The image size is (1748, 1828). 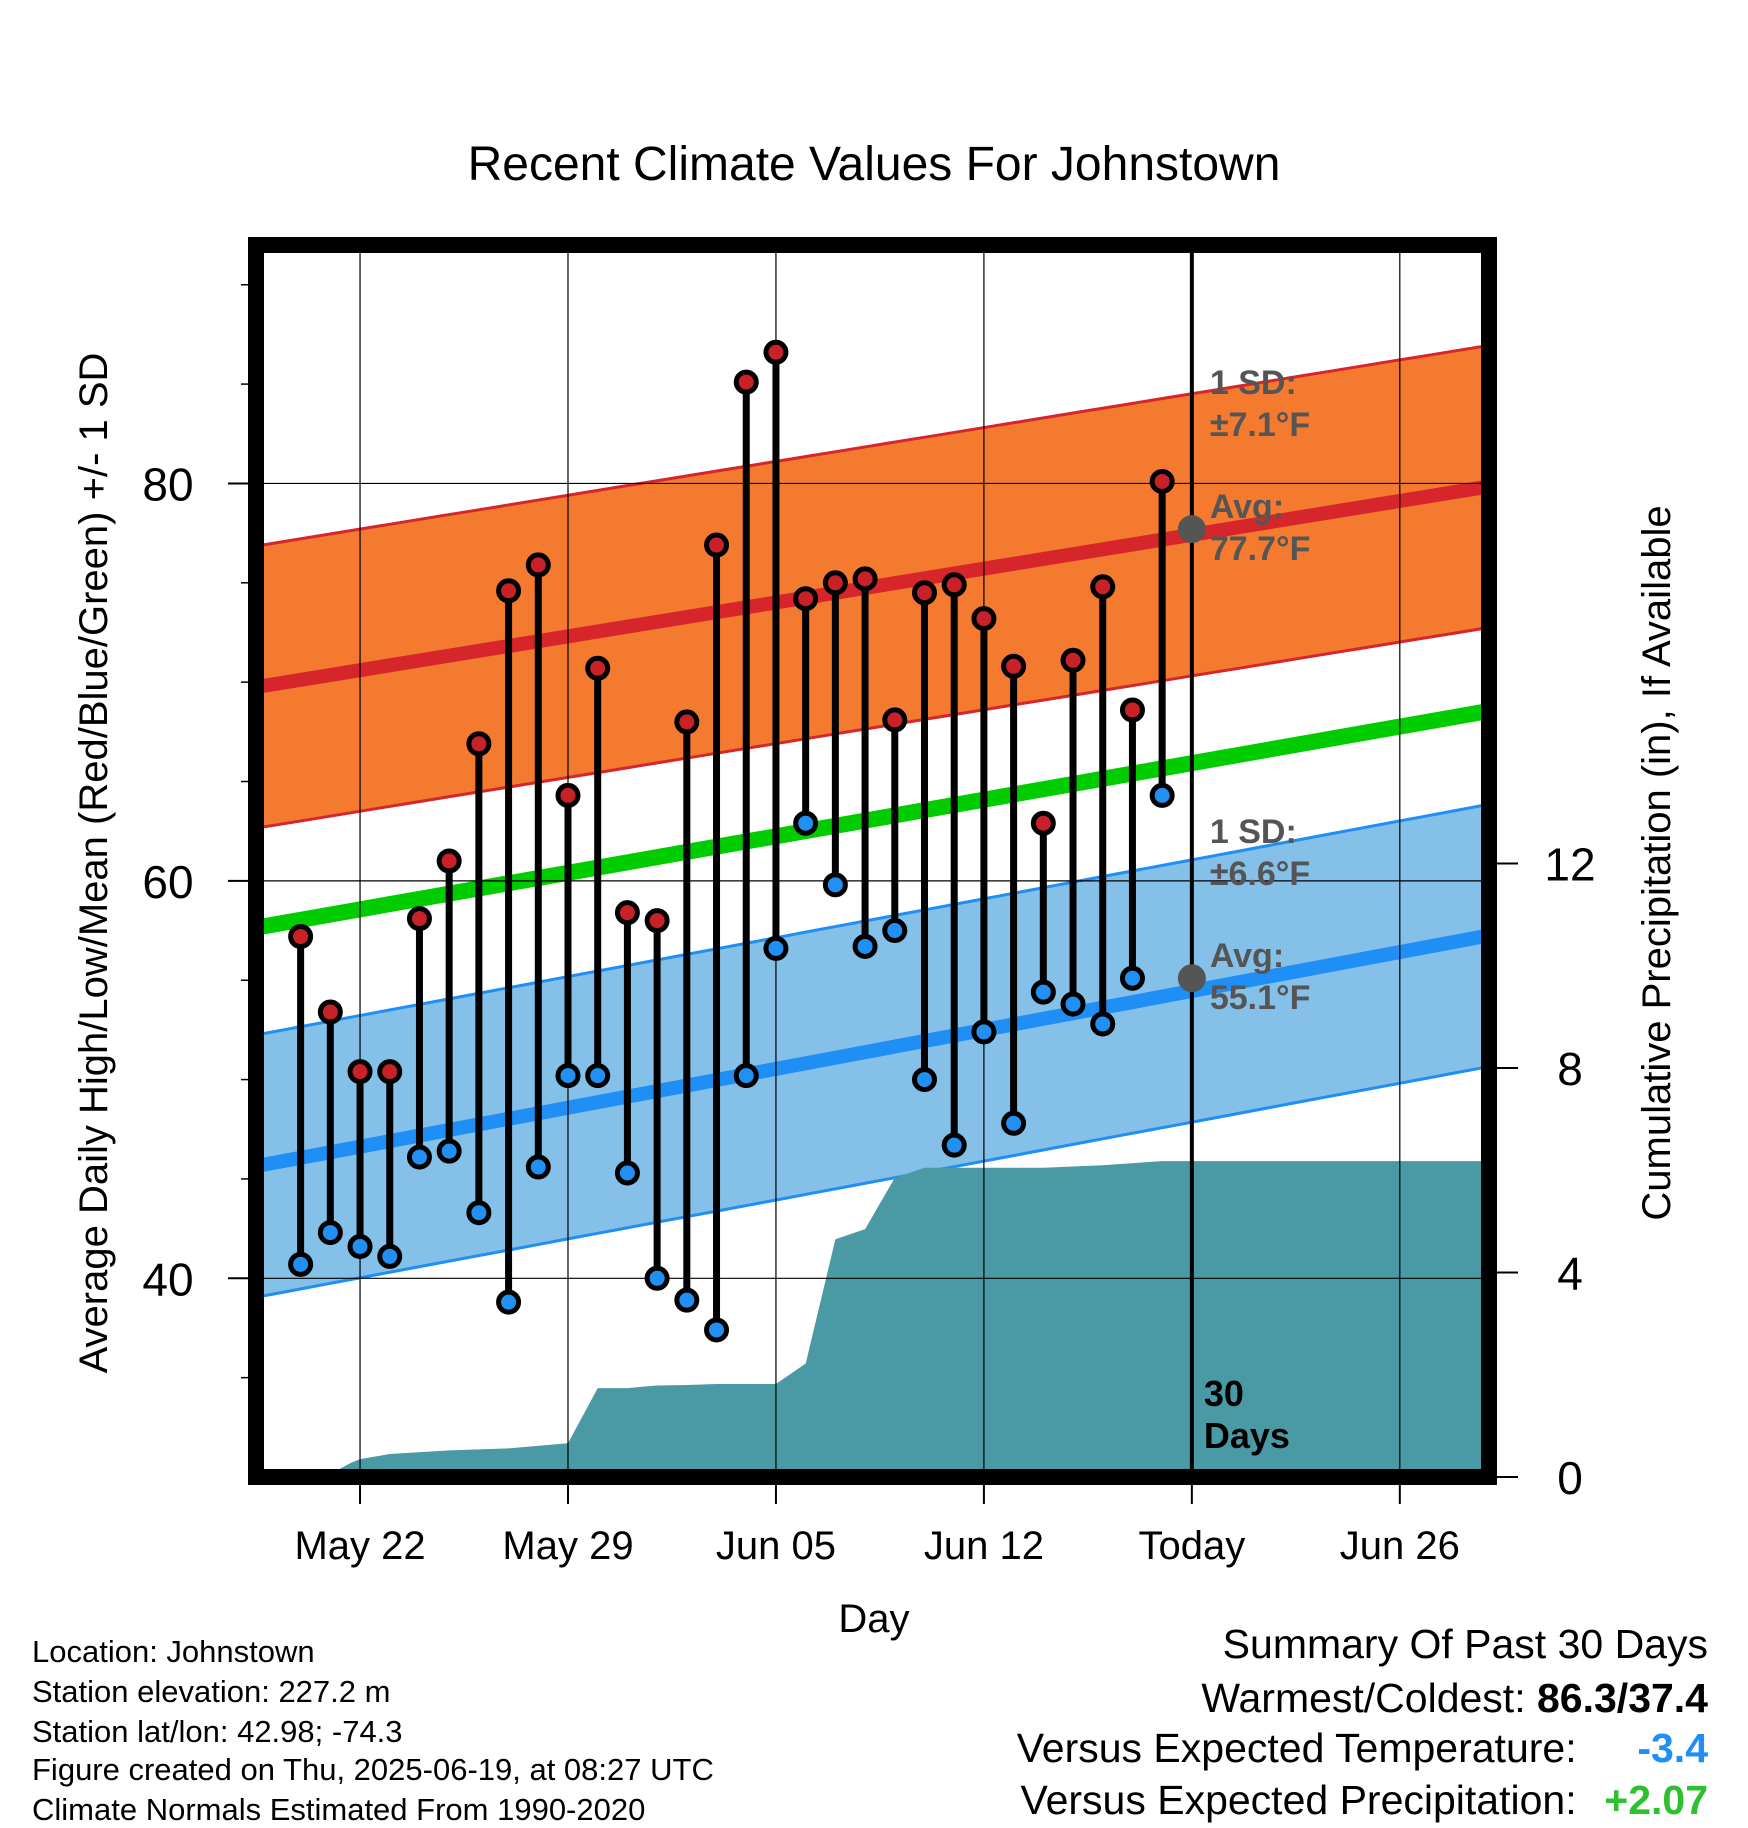 What do you see at coordinates (1622, 1698) in the screenshot?
I see `summary-warmest-value: 86.3/37.4` at bounding box center [1622, 1698].